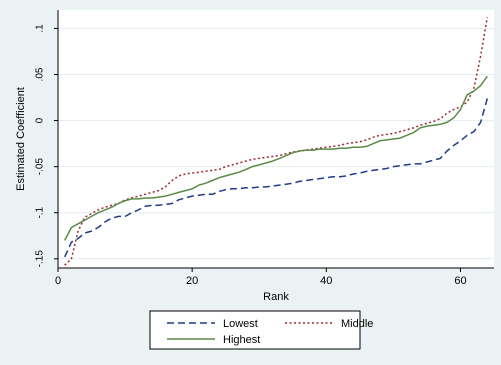 The width and height of the screenshot is (501, 365). Describe the element at coordinates (460, 281) in the screenshot. I see `x-tick-label-3: 60` at that location.